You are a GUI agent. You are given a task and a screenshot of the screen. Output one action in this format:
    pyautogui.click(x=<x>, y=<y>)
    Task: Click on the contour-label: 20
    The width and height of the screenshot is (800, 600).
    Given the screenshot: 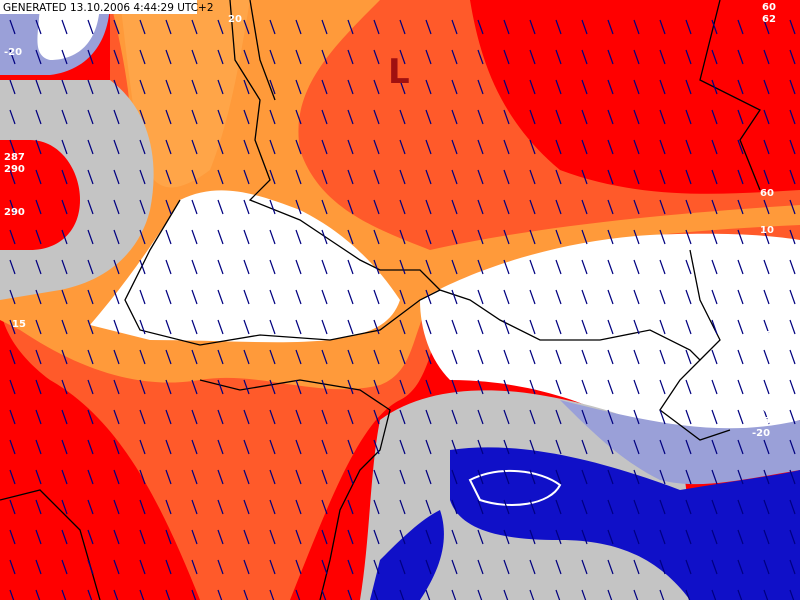 What is the action you would take?
    pyautogui.click(x=235, y=19)
    